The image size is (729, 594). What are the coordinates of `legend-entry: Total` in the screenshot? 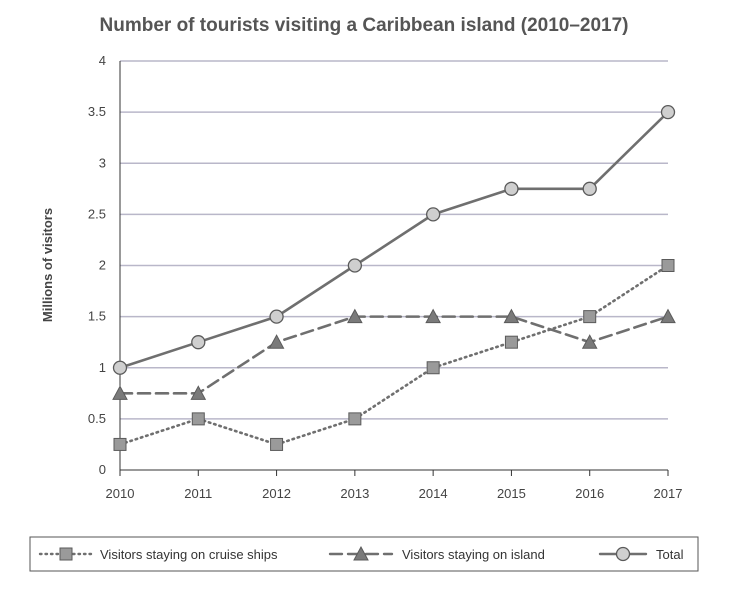 It's located at (641, 554).